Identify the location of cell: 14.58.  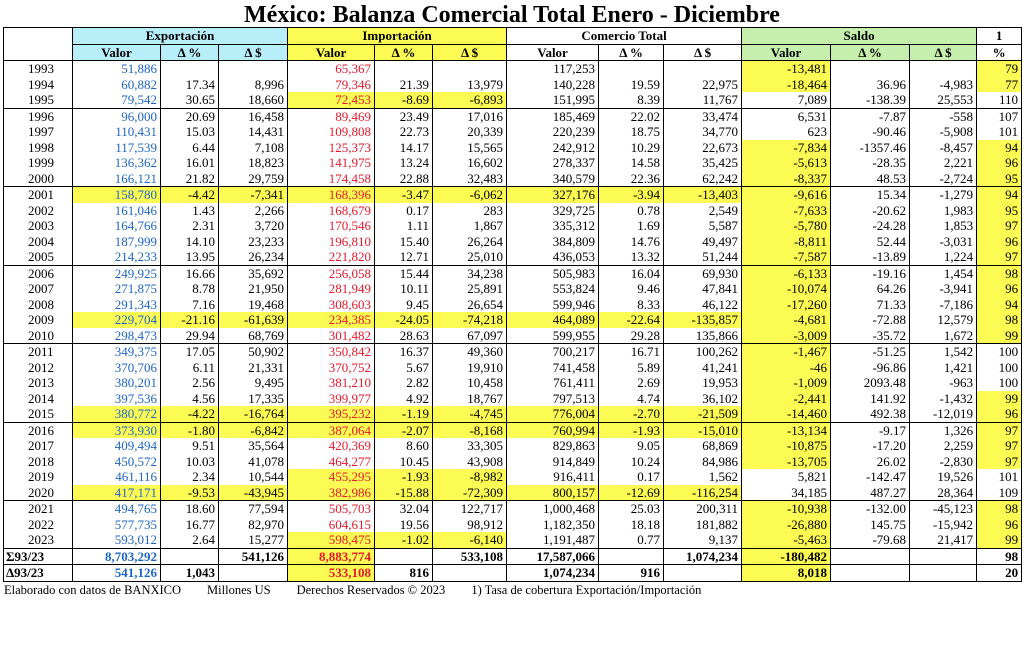
(631, 163).